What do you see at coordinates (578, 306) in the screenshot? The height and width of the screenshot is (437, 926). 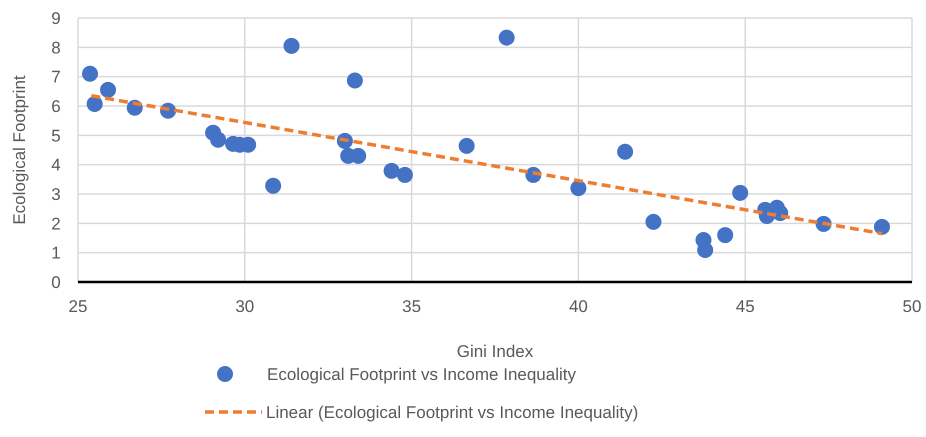 I see `x-tick-label: 40` at bounding box center [578, 306].